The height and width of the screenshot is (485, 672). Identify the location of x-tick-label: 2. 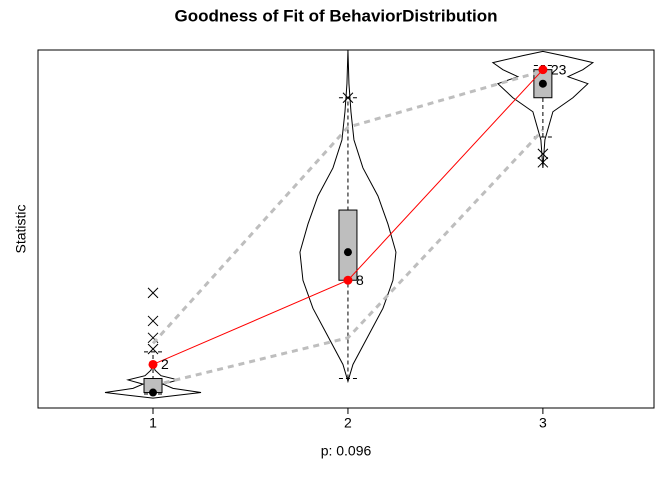
(348, 423).